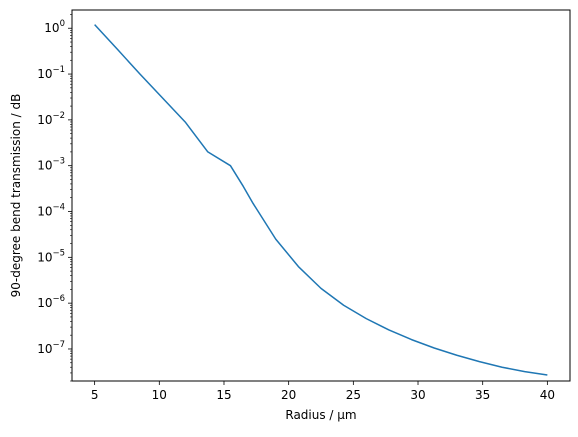 The width and height of the screenshot is (578, 437). Describe the element at coordinates (320, 415) in the screenshot. I see `x-axis-label: Radius / μm` at that location.